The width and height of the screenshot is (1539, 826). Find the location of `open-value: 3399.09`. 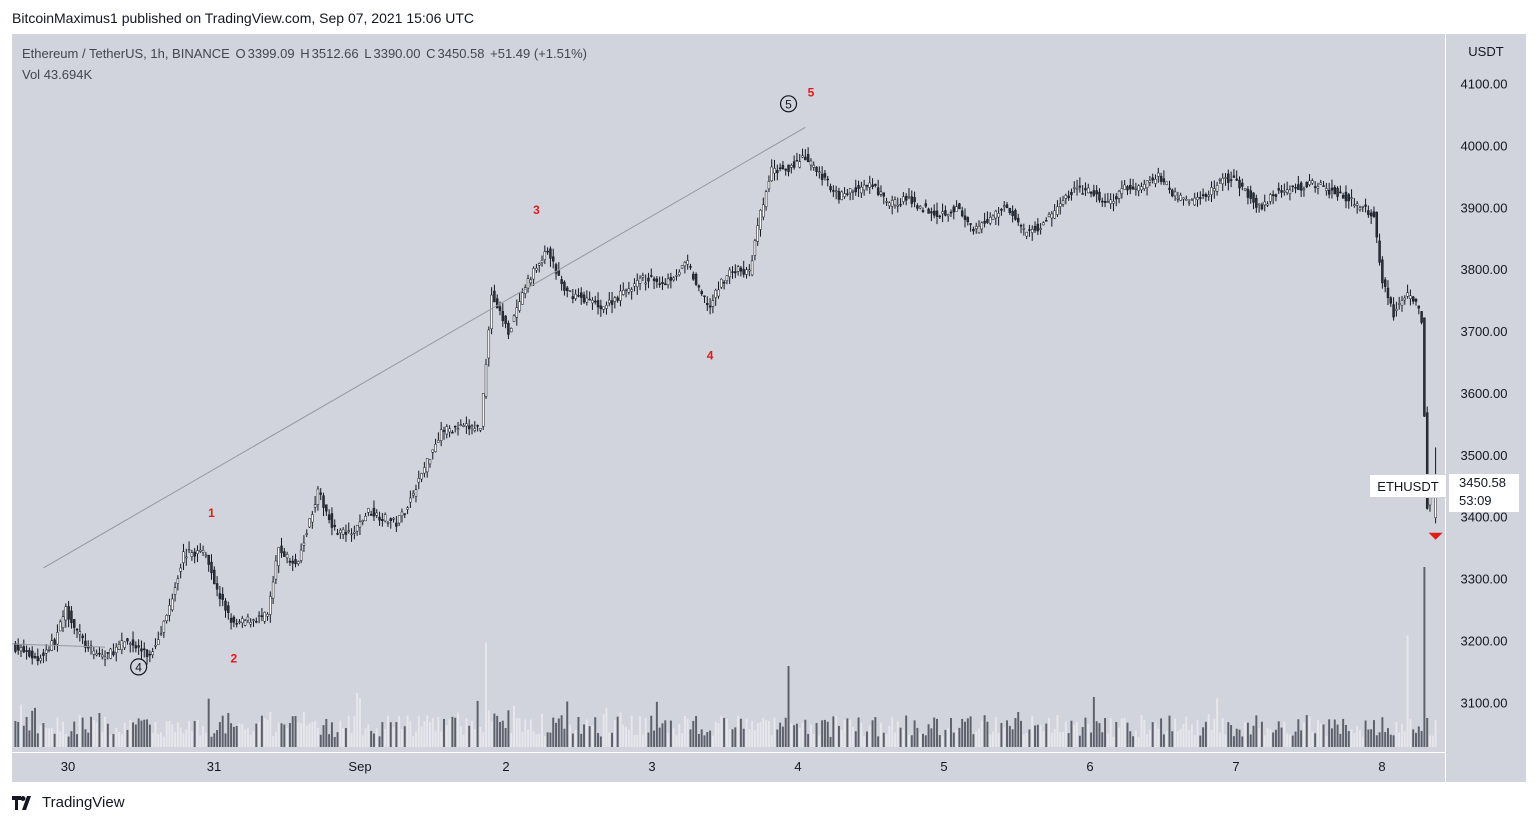

open-value: 3399.09 is located at coordinates (271, 53).